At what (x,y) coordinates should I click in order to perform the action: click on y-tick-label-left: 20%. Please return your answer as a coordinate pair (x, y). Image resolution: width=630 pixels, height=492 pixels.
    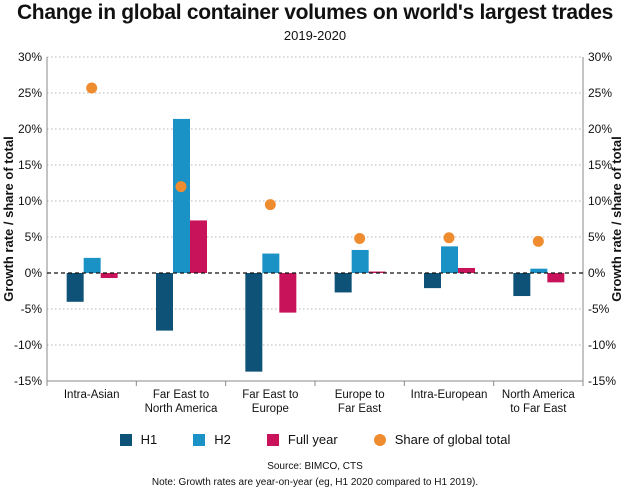
    Looking at the image, I should click on (30, 129).